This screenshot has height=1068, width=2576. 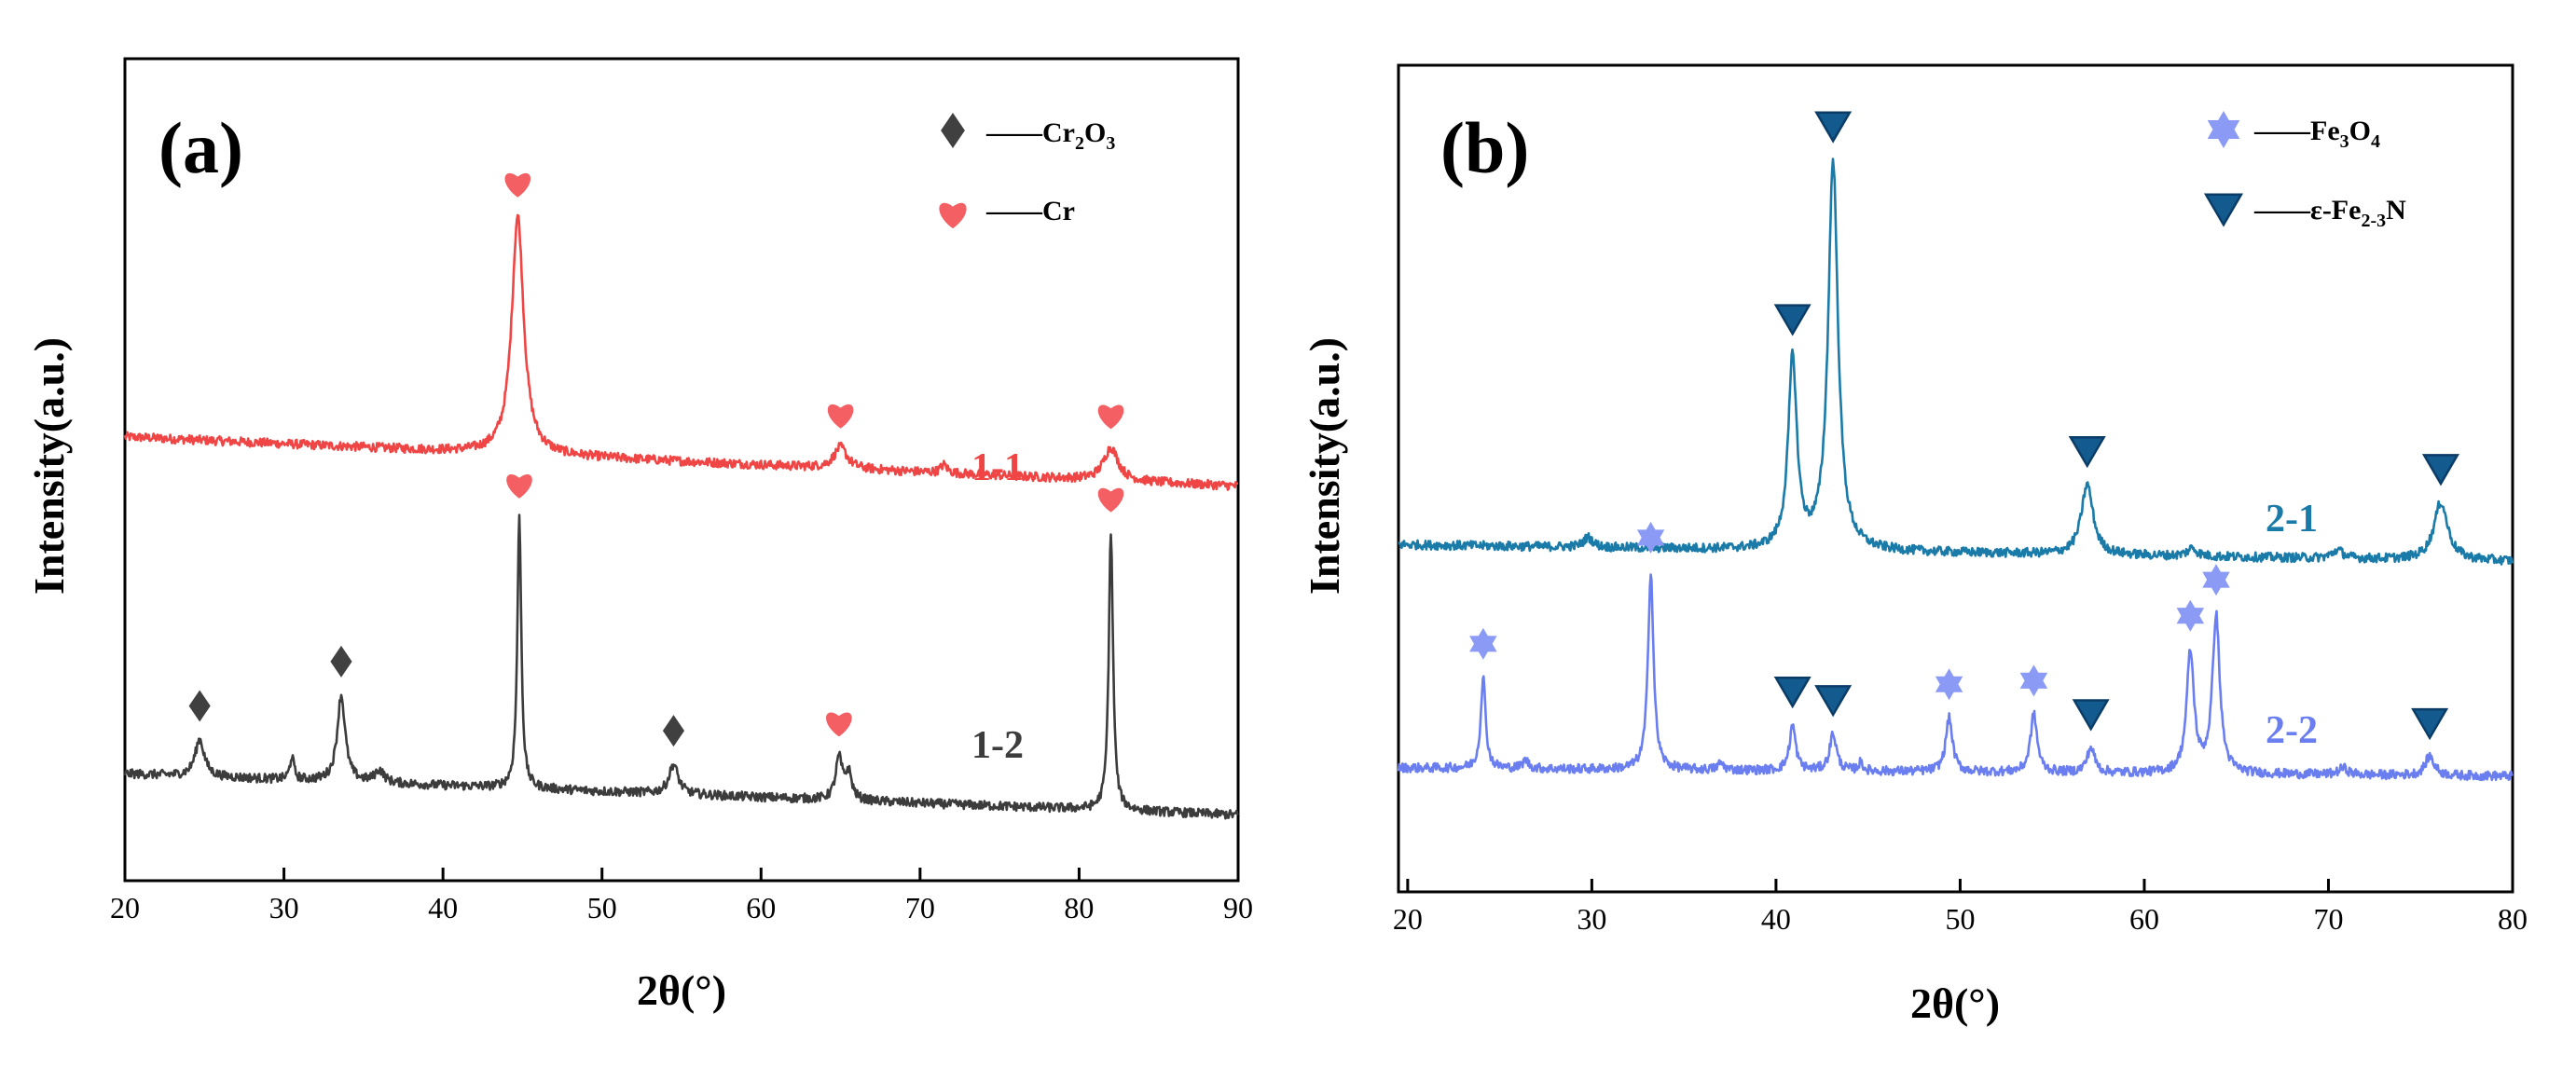 I want to click on panel-b-x-ticks: 20 30 40 50 60 70 80, so click(x=1960, y=907).